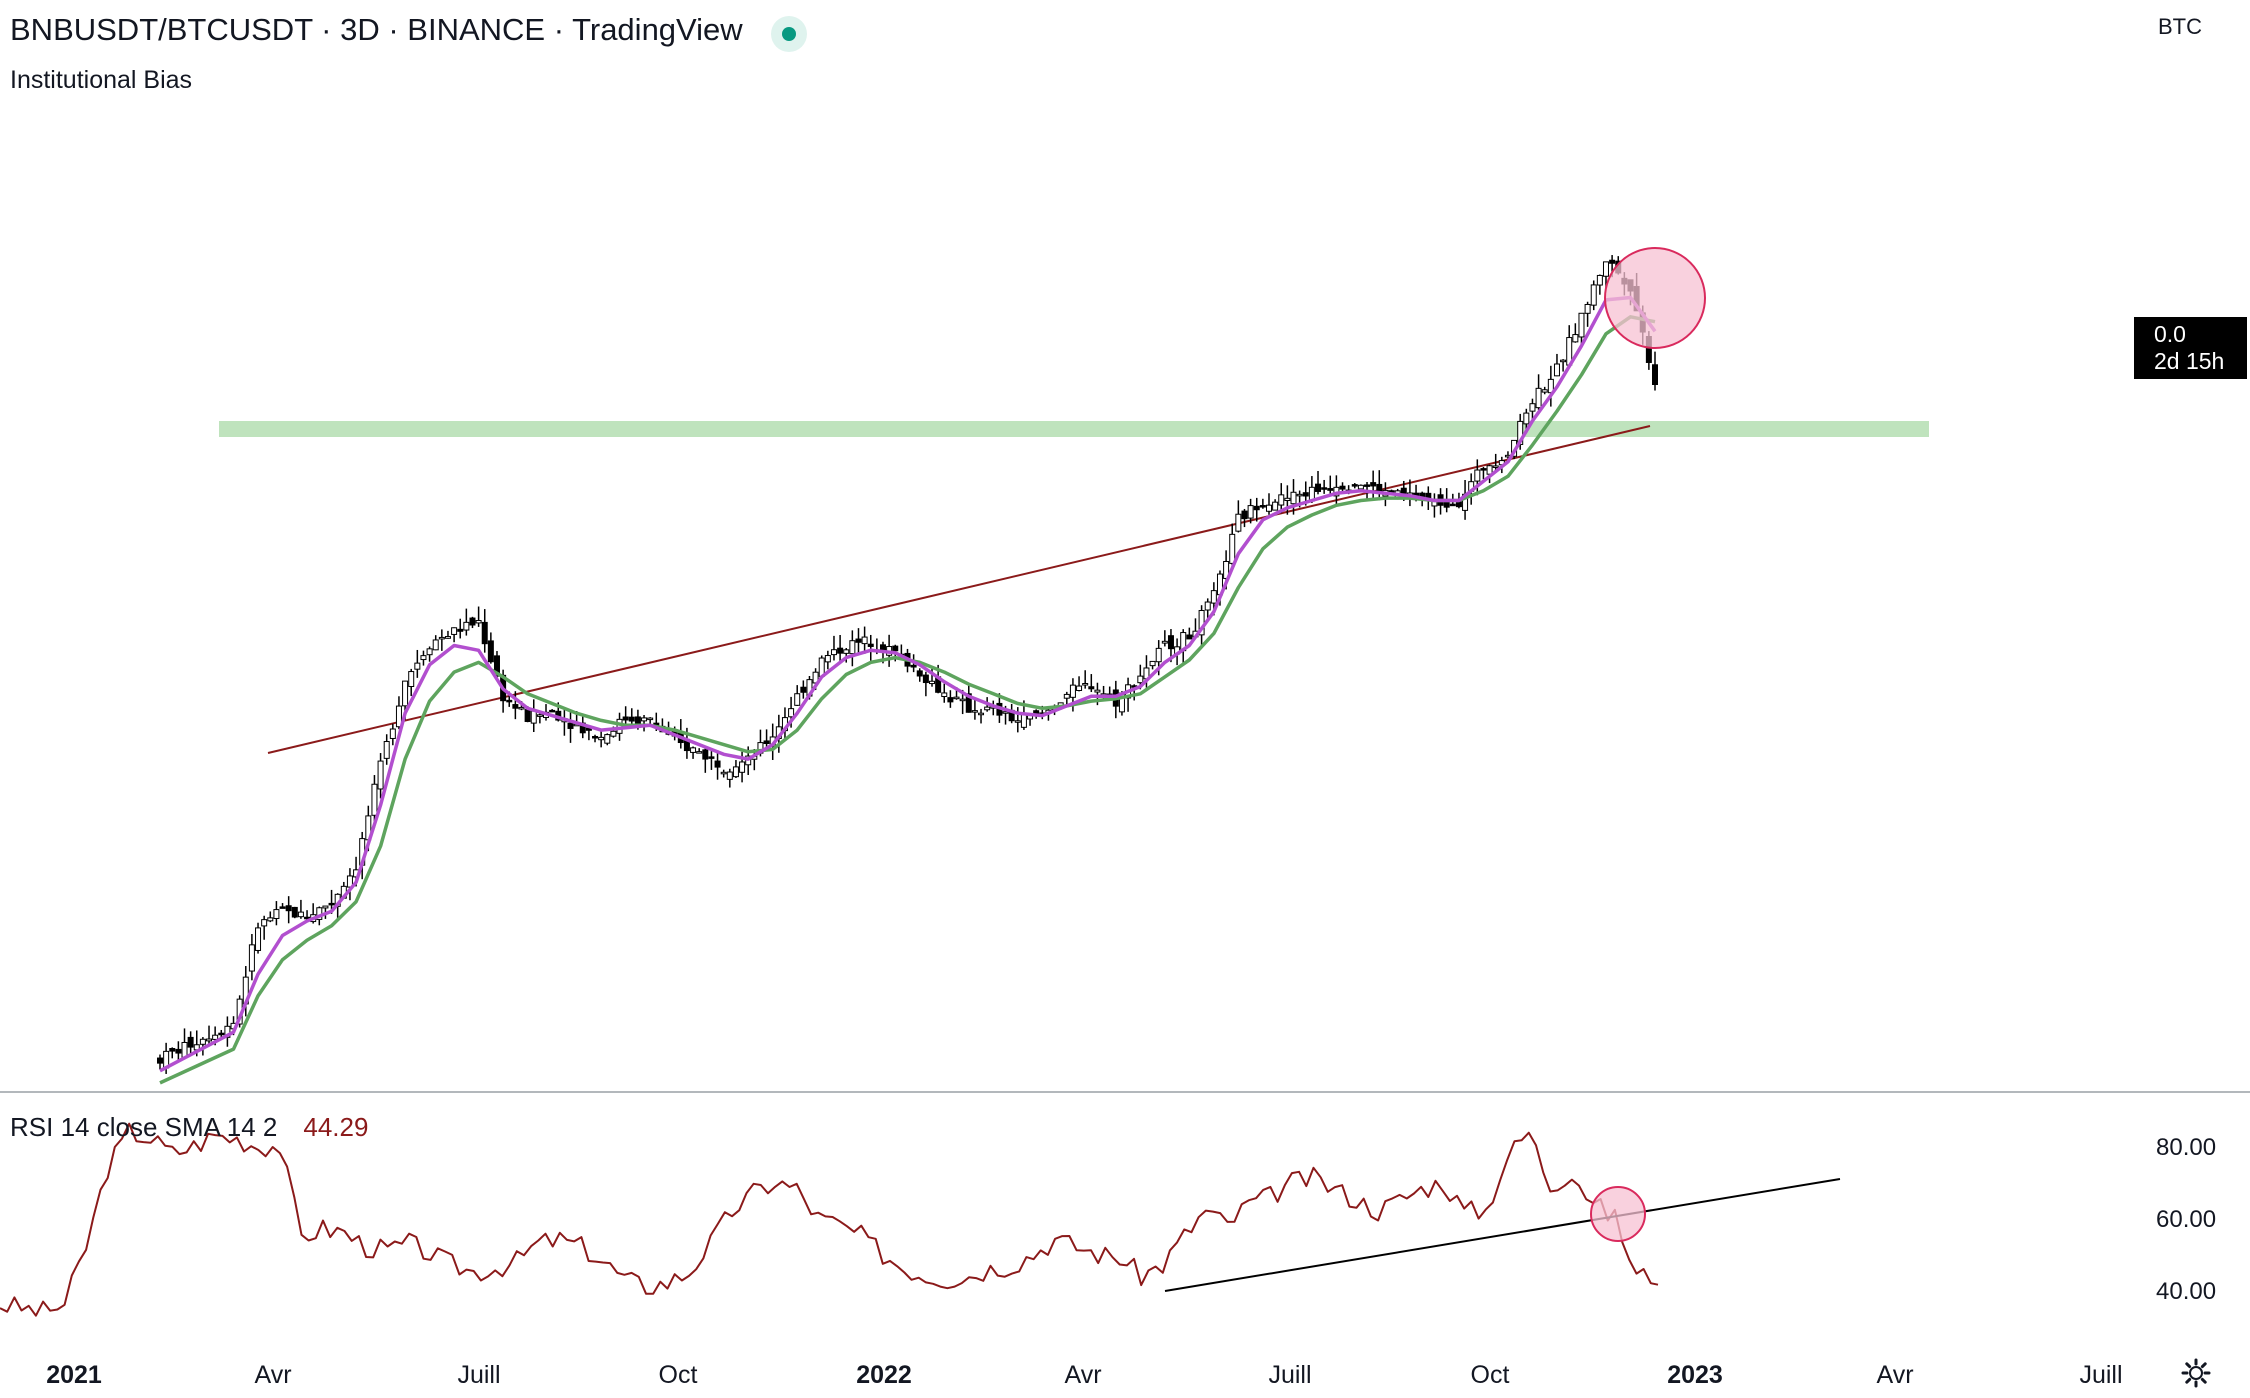 The height and width of the screenshot is (1398, 2250). What do you see at coordinates (1502, 1235) in the screenshot?
I see `rsi-trendline` at bounding box center [1502, 1235].